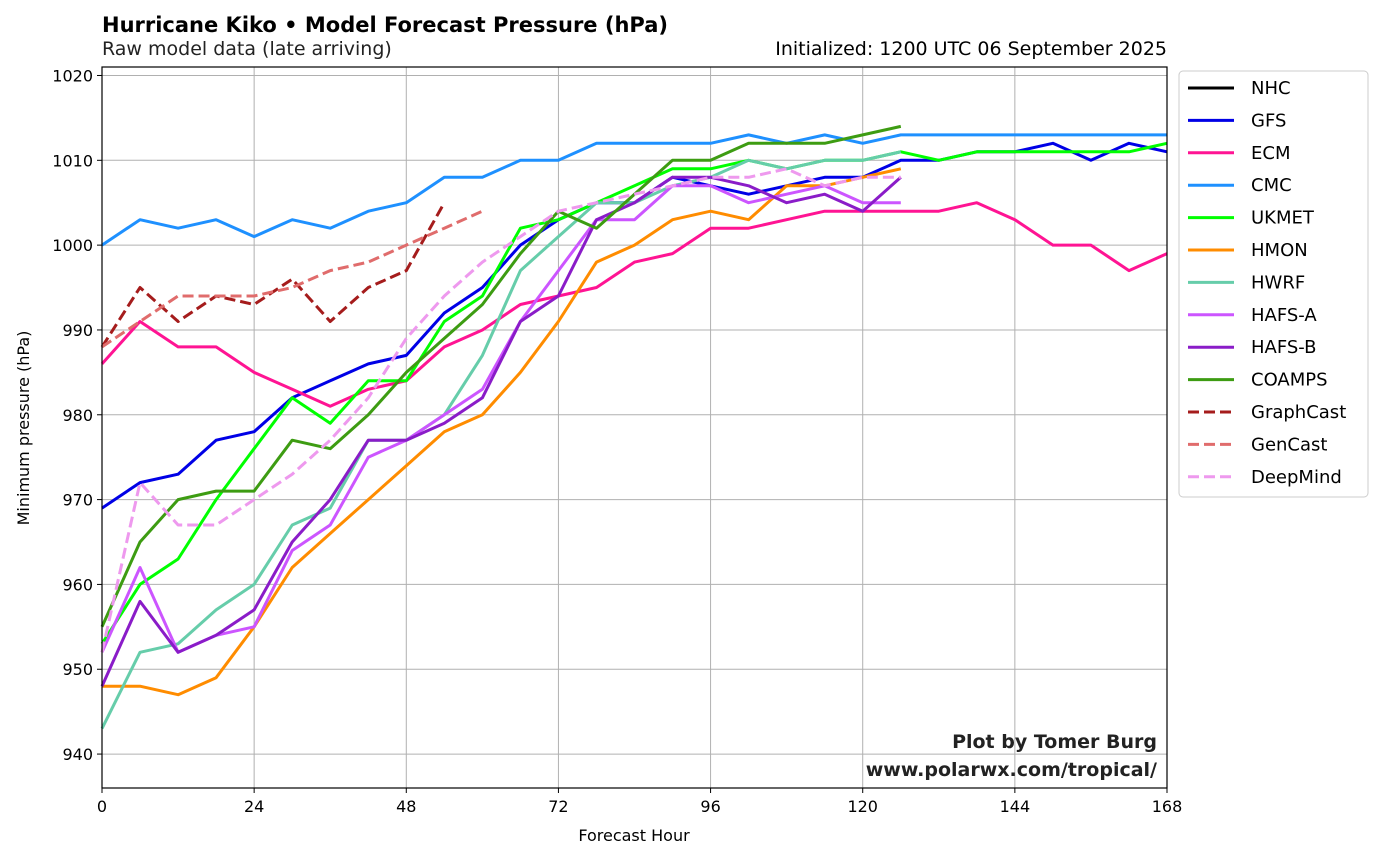  Describe the element at coordinates (1270, 153) in the screenshot. I see `legend-label-ecm: ECM` at that location.